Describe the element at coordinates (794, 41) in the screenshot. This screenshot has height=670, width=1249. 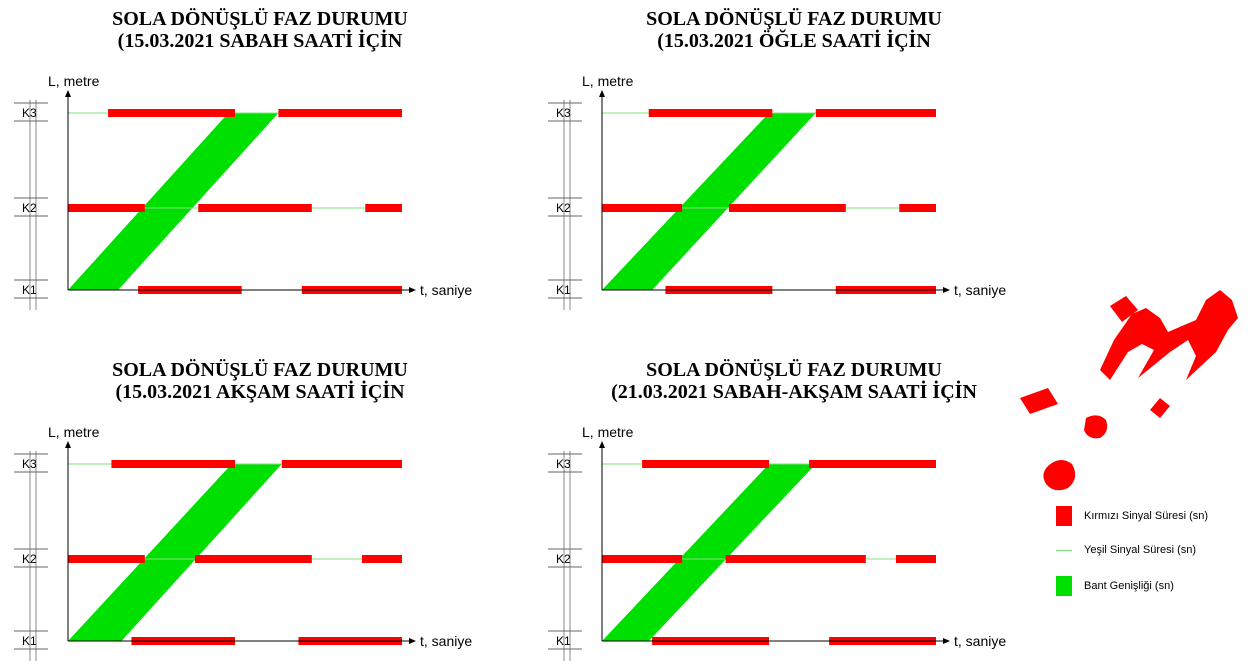
I see `panel-title-line2: (15.03.2021 ÖĞLE SAATİ İÇİN` at that location.